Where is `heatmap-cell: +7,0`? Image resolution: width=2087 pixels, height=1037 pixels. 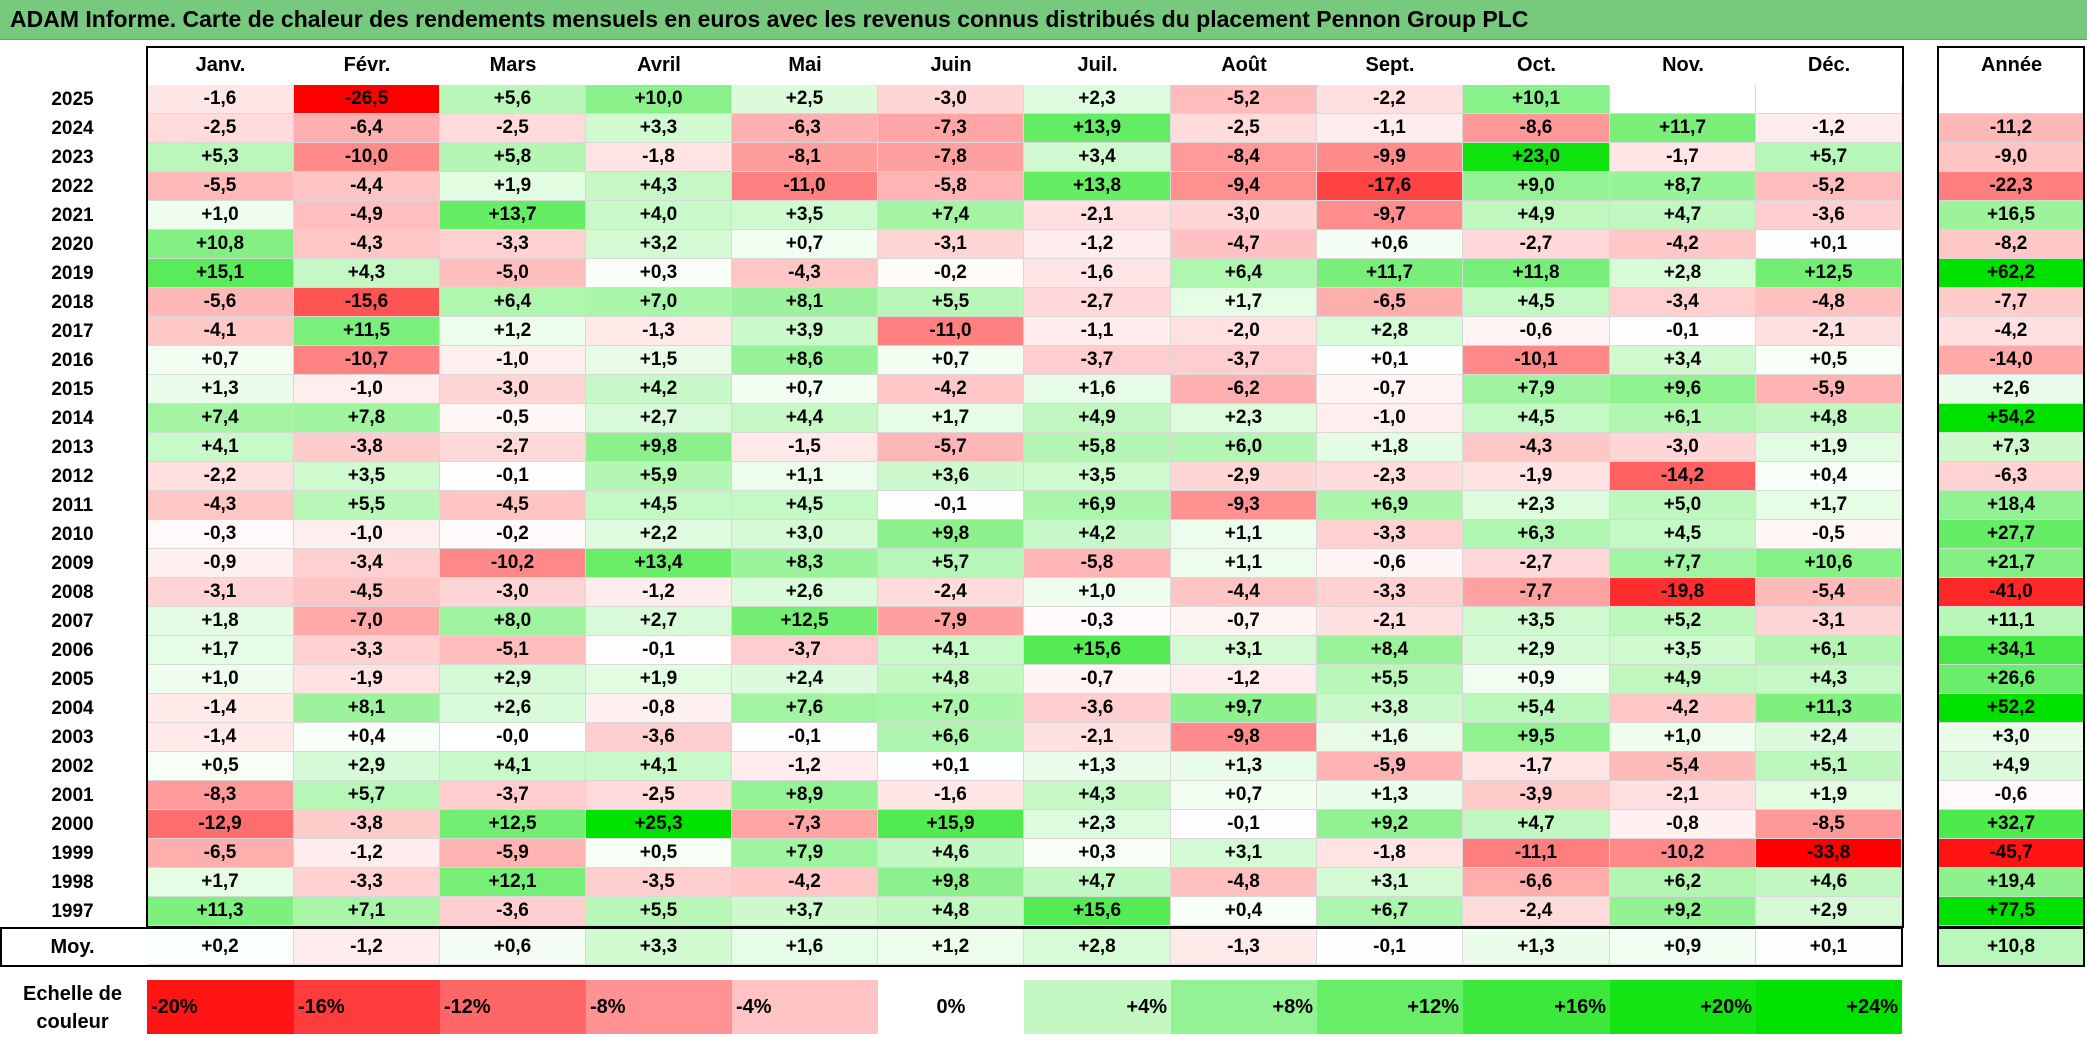 heatmap-cell: +7,0 is located at coordinates (659, 302).